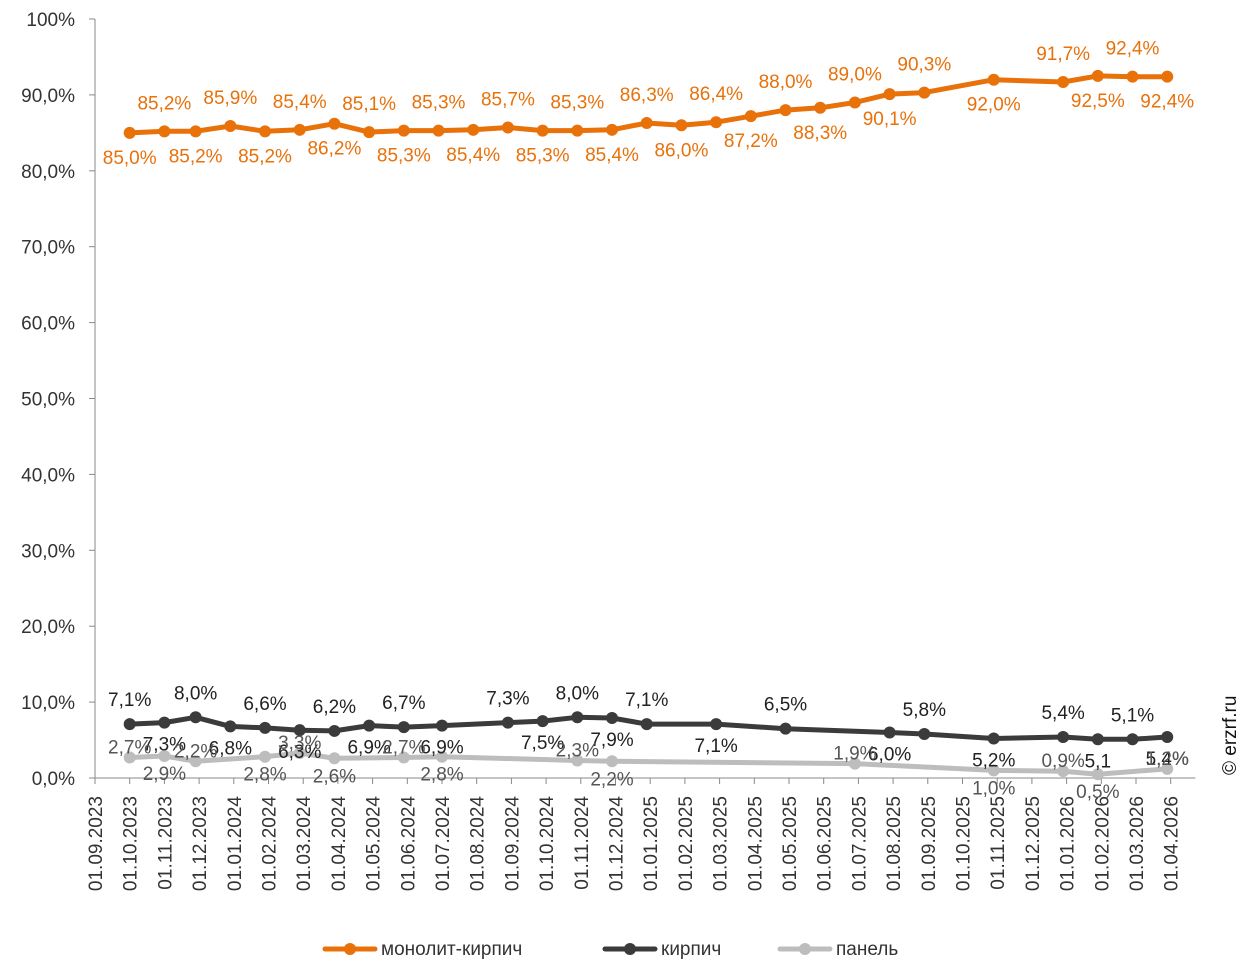 This screenshot has width=1248, height=971. I want to click on data-label: 6,3%, so click(299, 752).